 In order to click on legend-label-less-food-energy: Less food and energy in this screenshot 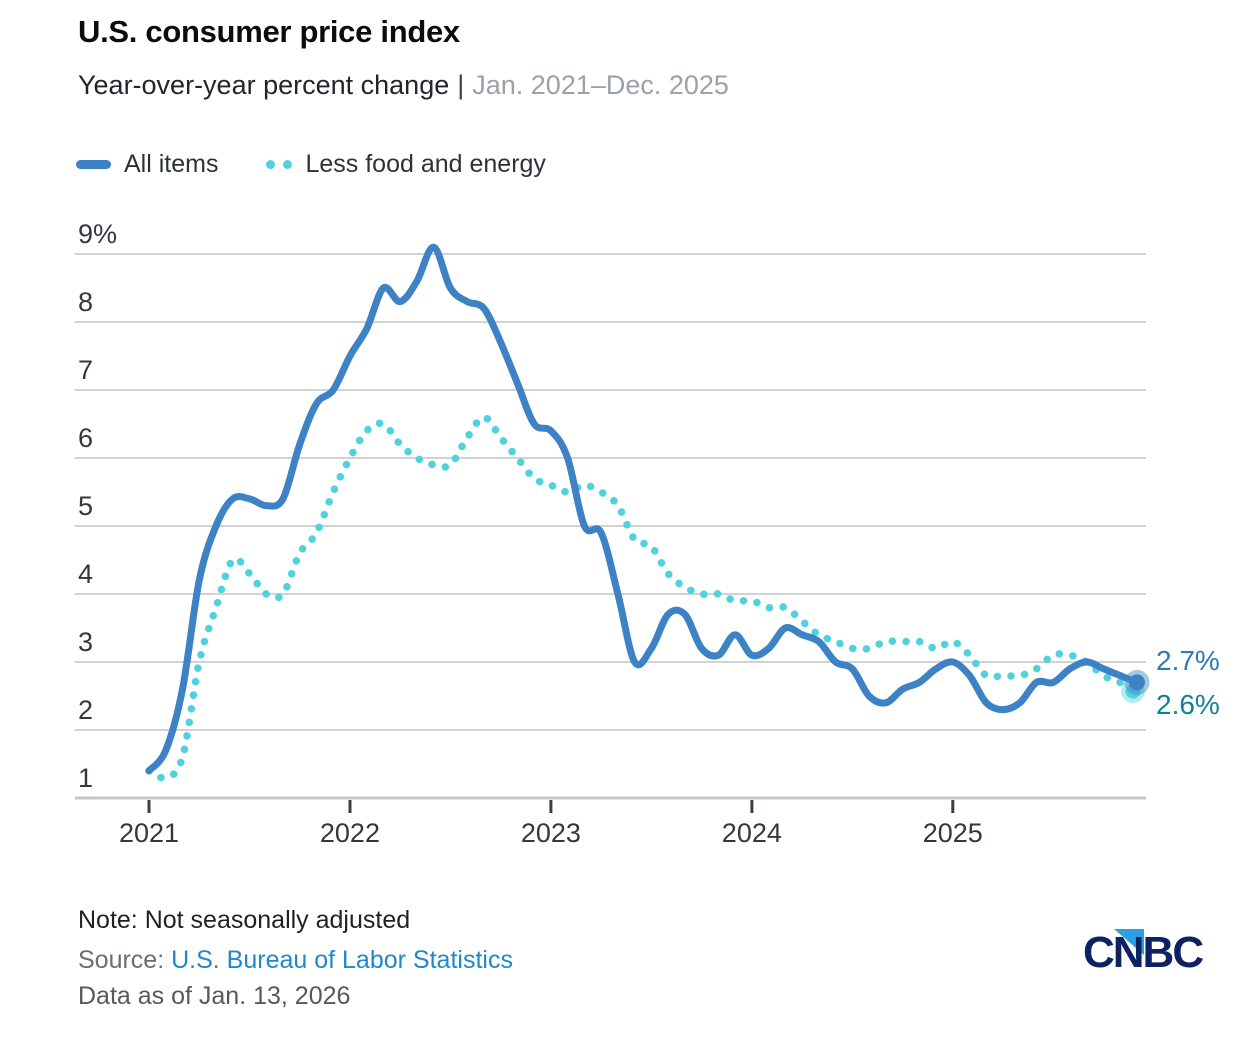, I will do `click(425, 164)`.